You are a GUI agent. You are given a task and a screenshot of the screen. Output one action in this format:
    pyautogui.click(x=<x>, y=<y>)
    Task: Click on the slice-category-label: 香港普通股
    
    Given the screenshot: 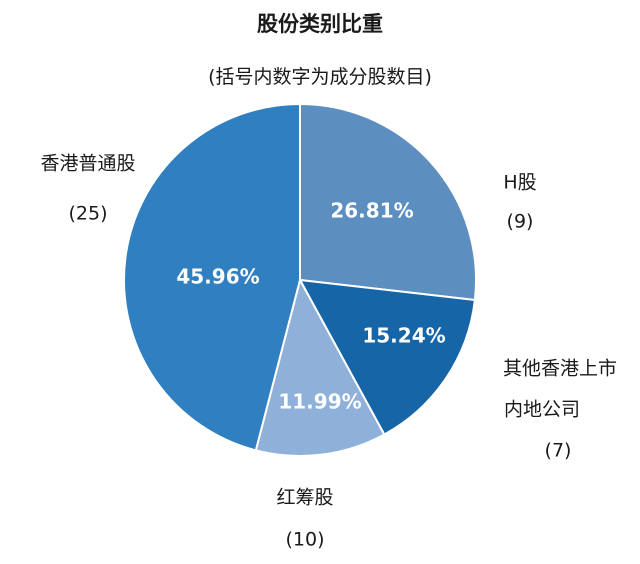 What is the action you would take?
    pyautogui.click(x=87, y=164)
    